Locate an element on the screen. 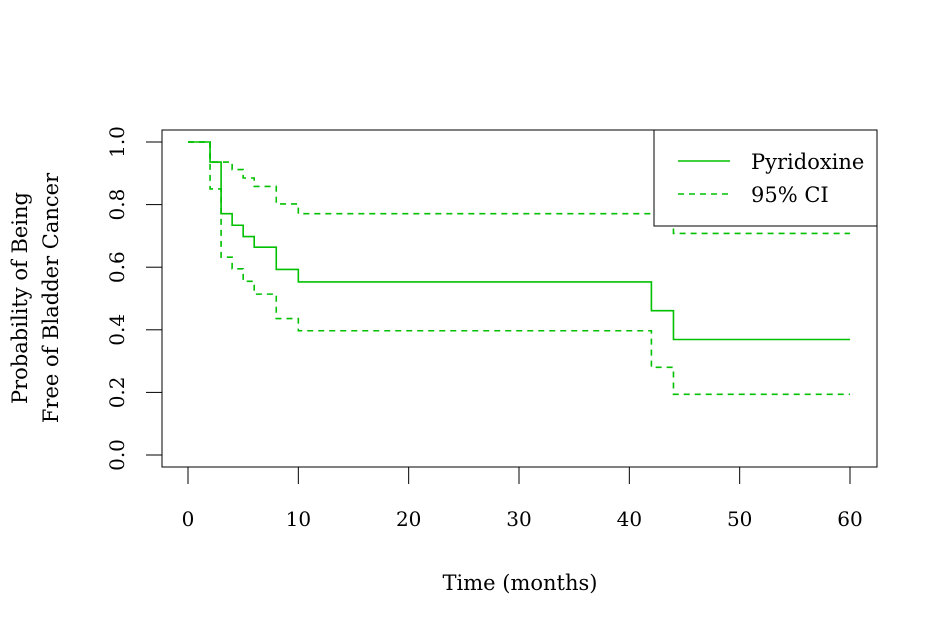 Image resolution: width=942 pixels, height=630 pixels. y-tick-label: 0.8 is located at coordinates (117, 205).